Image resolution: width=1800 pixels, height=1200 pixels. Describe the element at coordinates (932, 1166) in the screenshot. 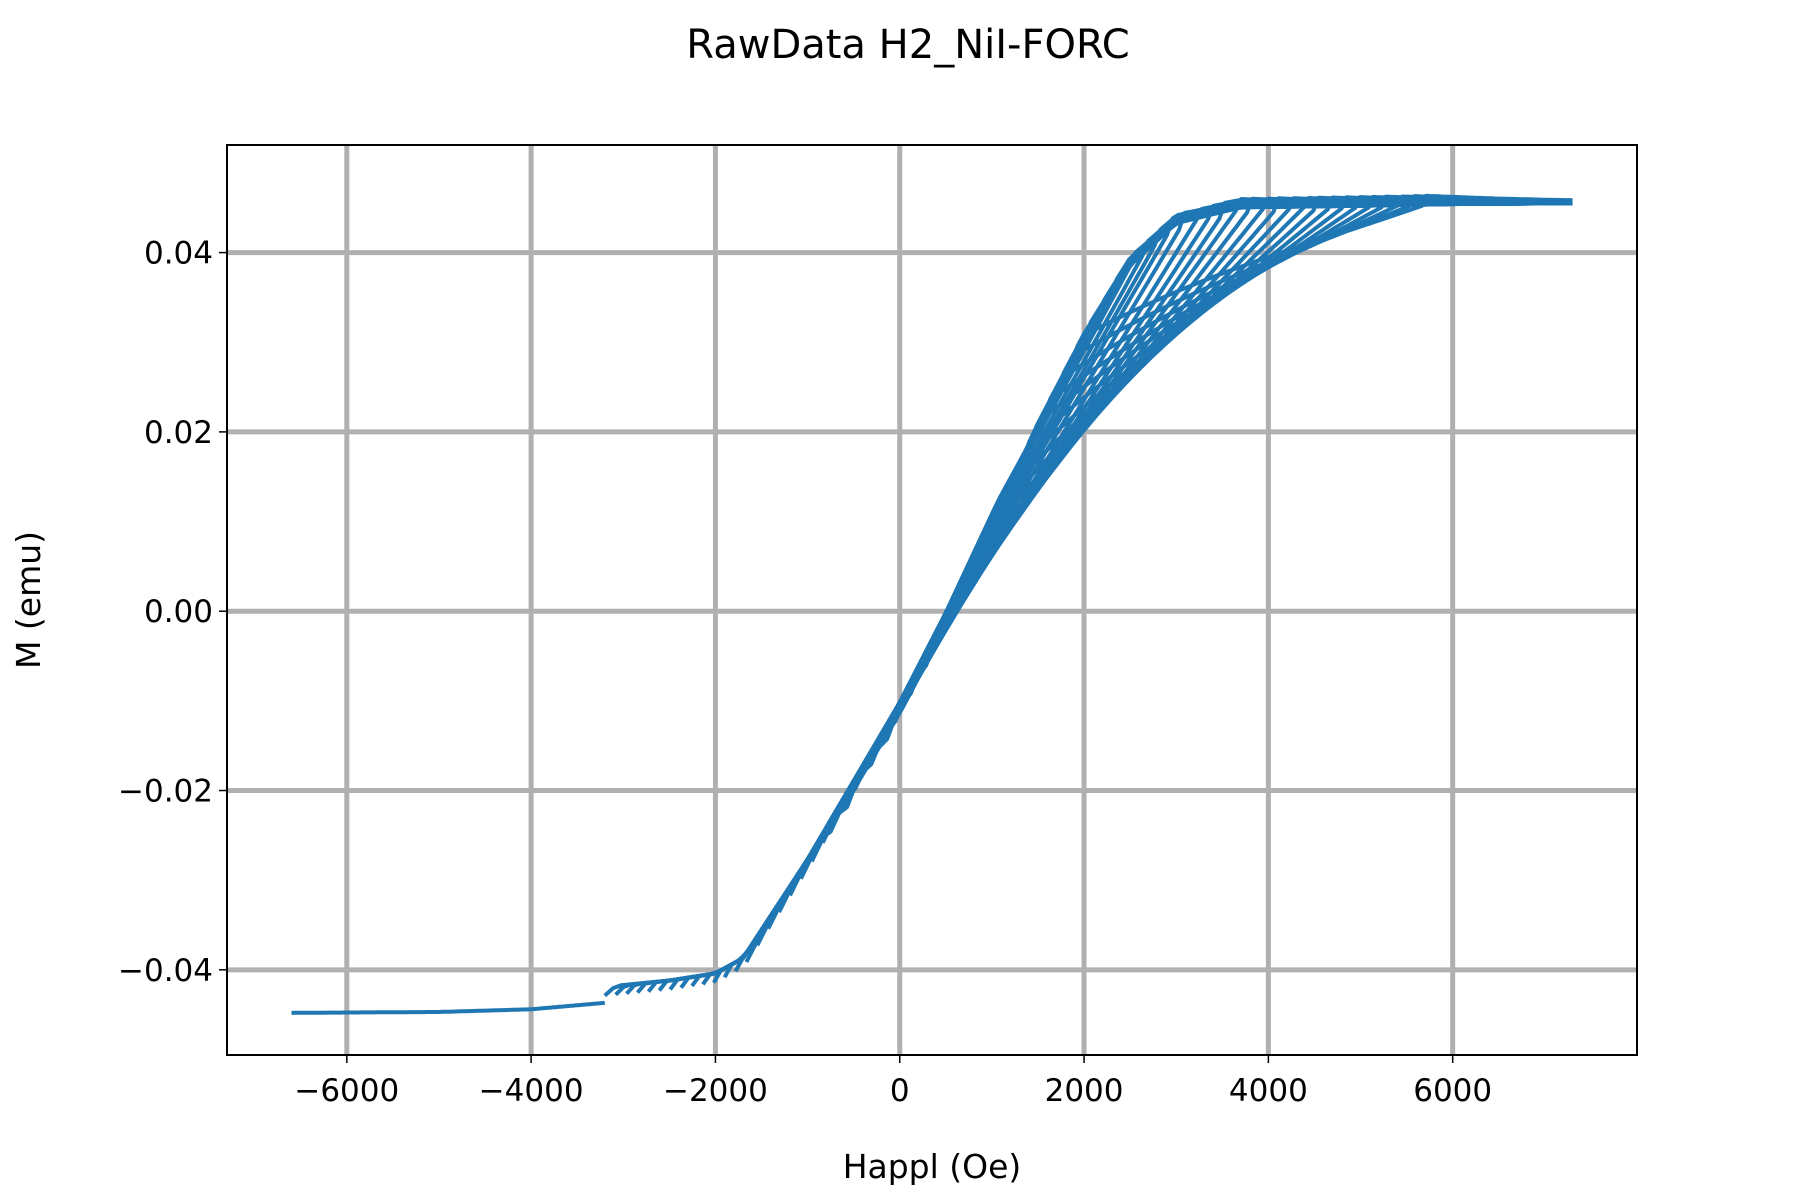

I see `x-axis-label: Happl (Oe)` at that location.